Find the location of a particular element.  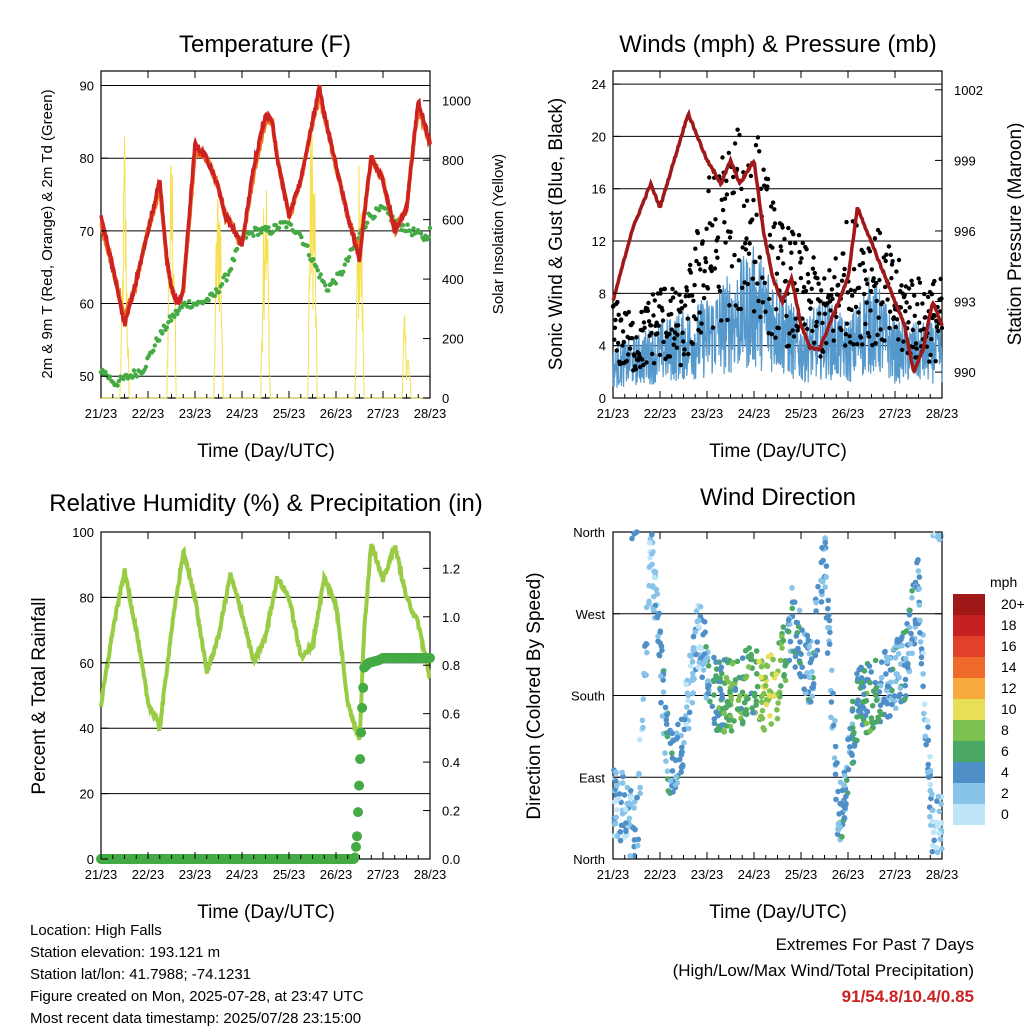

y-tick-label: North is located at coordinates (589, 532).